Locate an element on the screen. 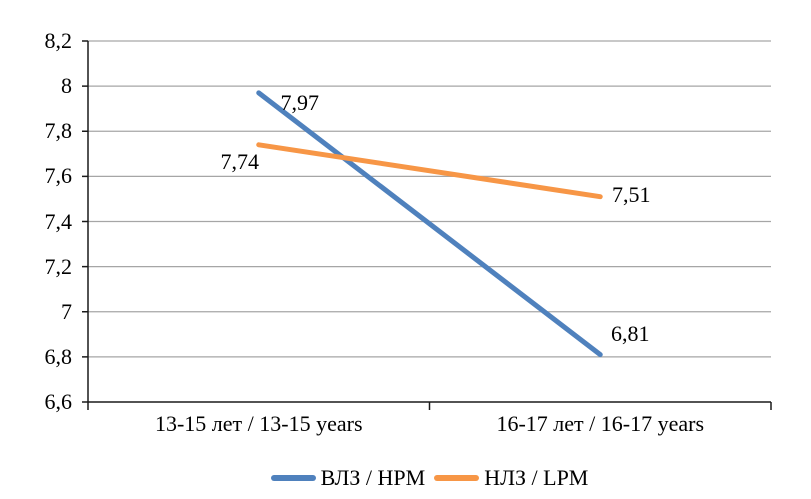 The image size is (811, 499). series-line-lpm is located at coordinates (429, 171).